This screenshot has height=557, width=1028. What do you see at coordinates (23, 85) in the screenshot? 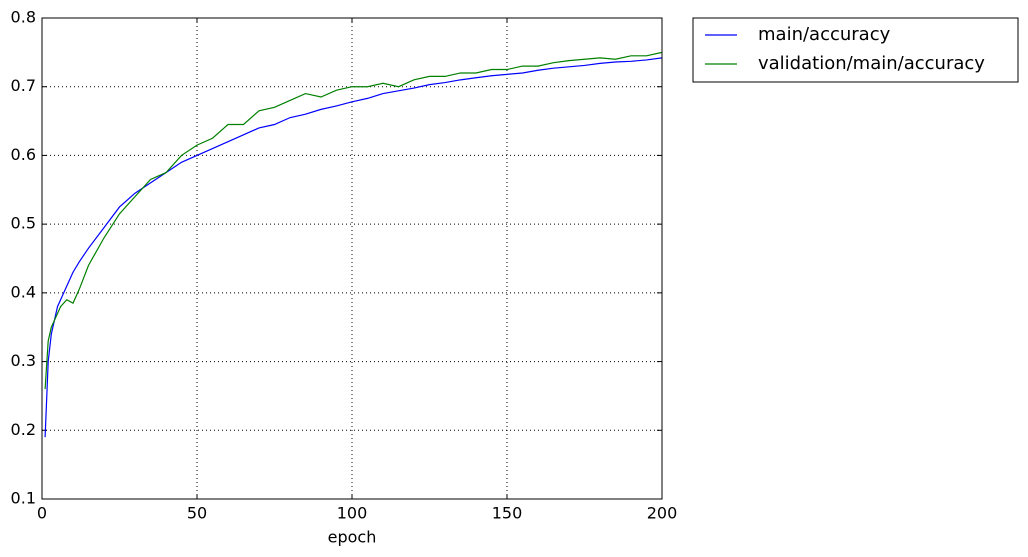
I see `y-tick-label: 0.7` at bounding box center [23, 85].